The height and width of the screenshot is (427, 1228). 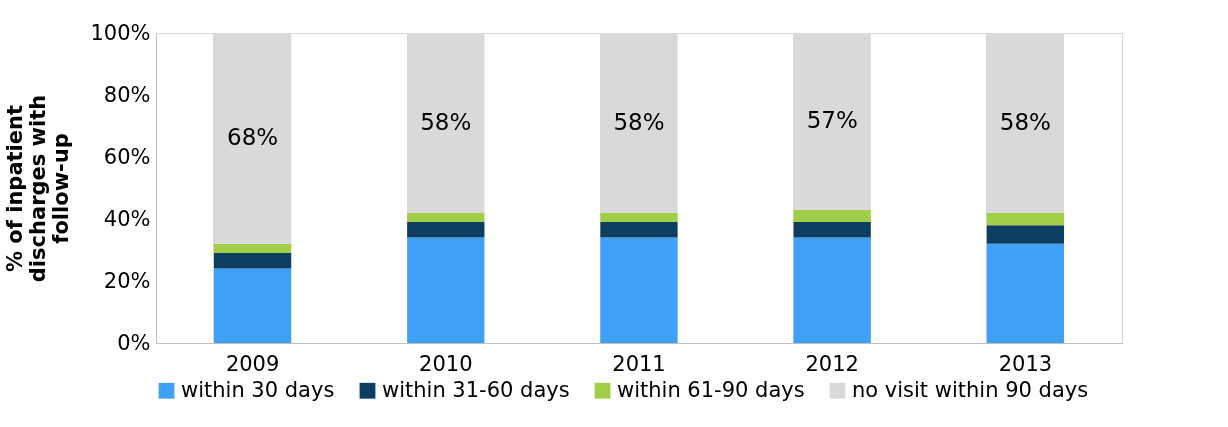 What do you see at coordinates (832, 120) in the screenshot?
I see `data-label: 57%` at bounding box center [832, 120].